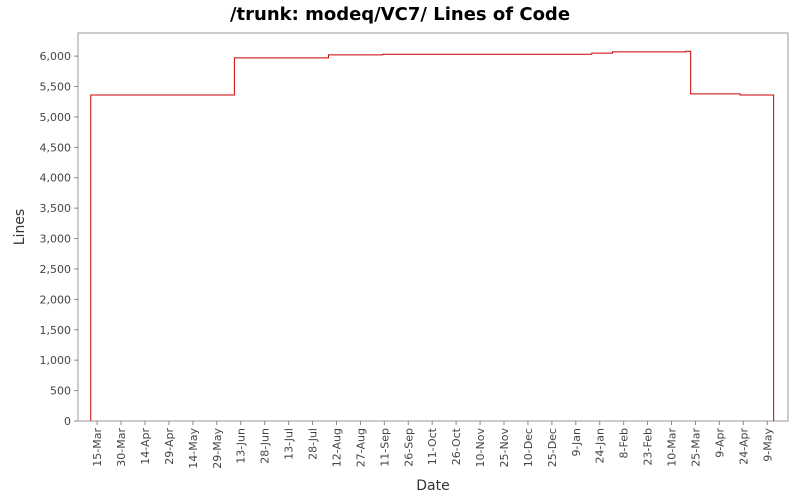 The image size is (800, 500). I want to click on y-tick-label: 1,500, so click(56, 330).